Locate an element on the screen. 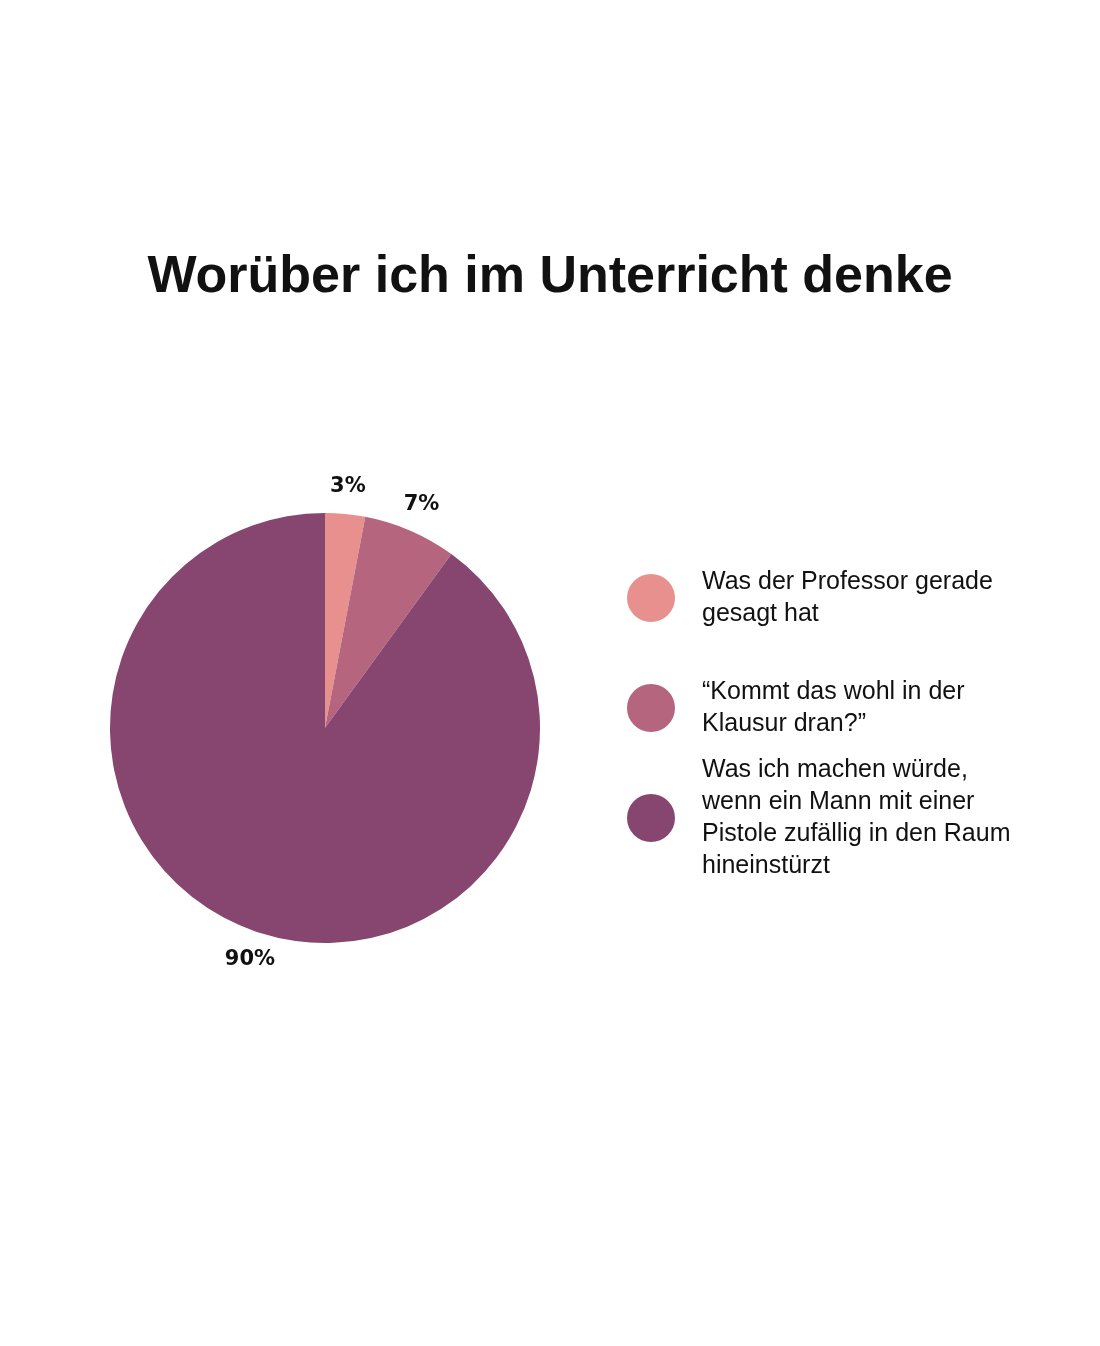 The height and width of the screenshot is (1346, 1100). data-label: 7% is located at coordinates (421, 503).